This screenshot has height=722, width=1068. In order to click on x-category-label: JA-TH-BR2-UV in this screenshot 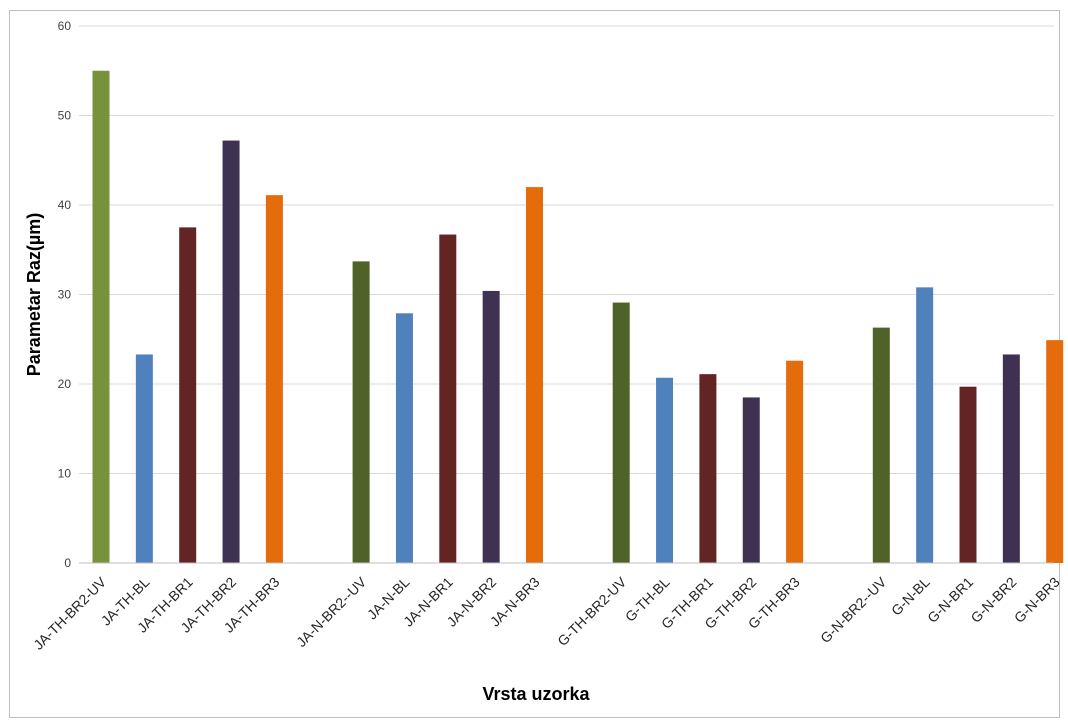, I will do `click(69, 612)`.